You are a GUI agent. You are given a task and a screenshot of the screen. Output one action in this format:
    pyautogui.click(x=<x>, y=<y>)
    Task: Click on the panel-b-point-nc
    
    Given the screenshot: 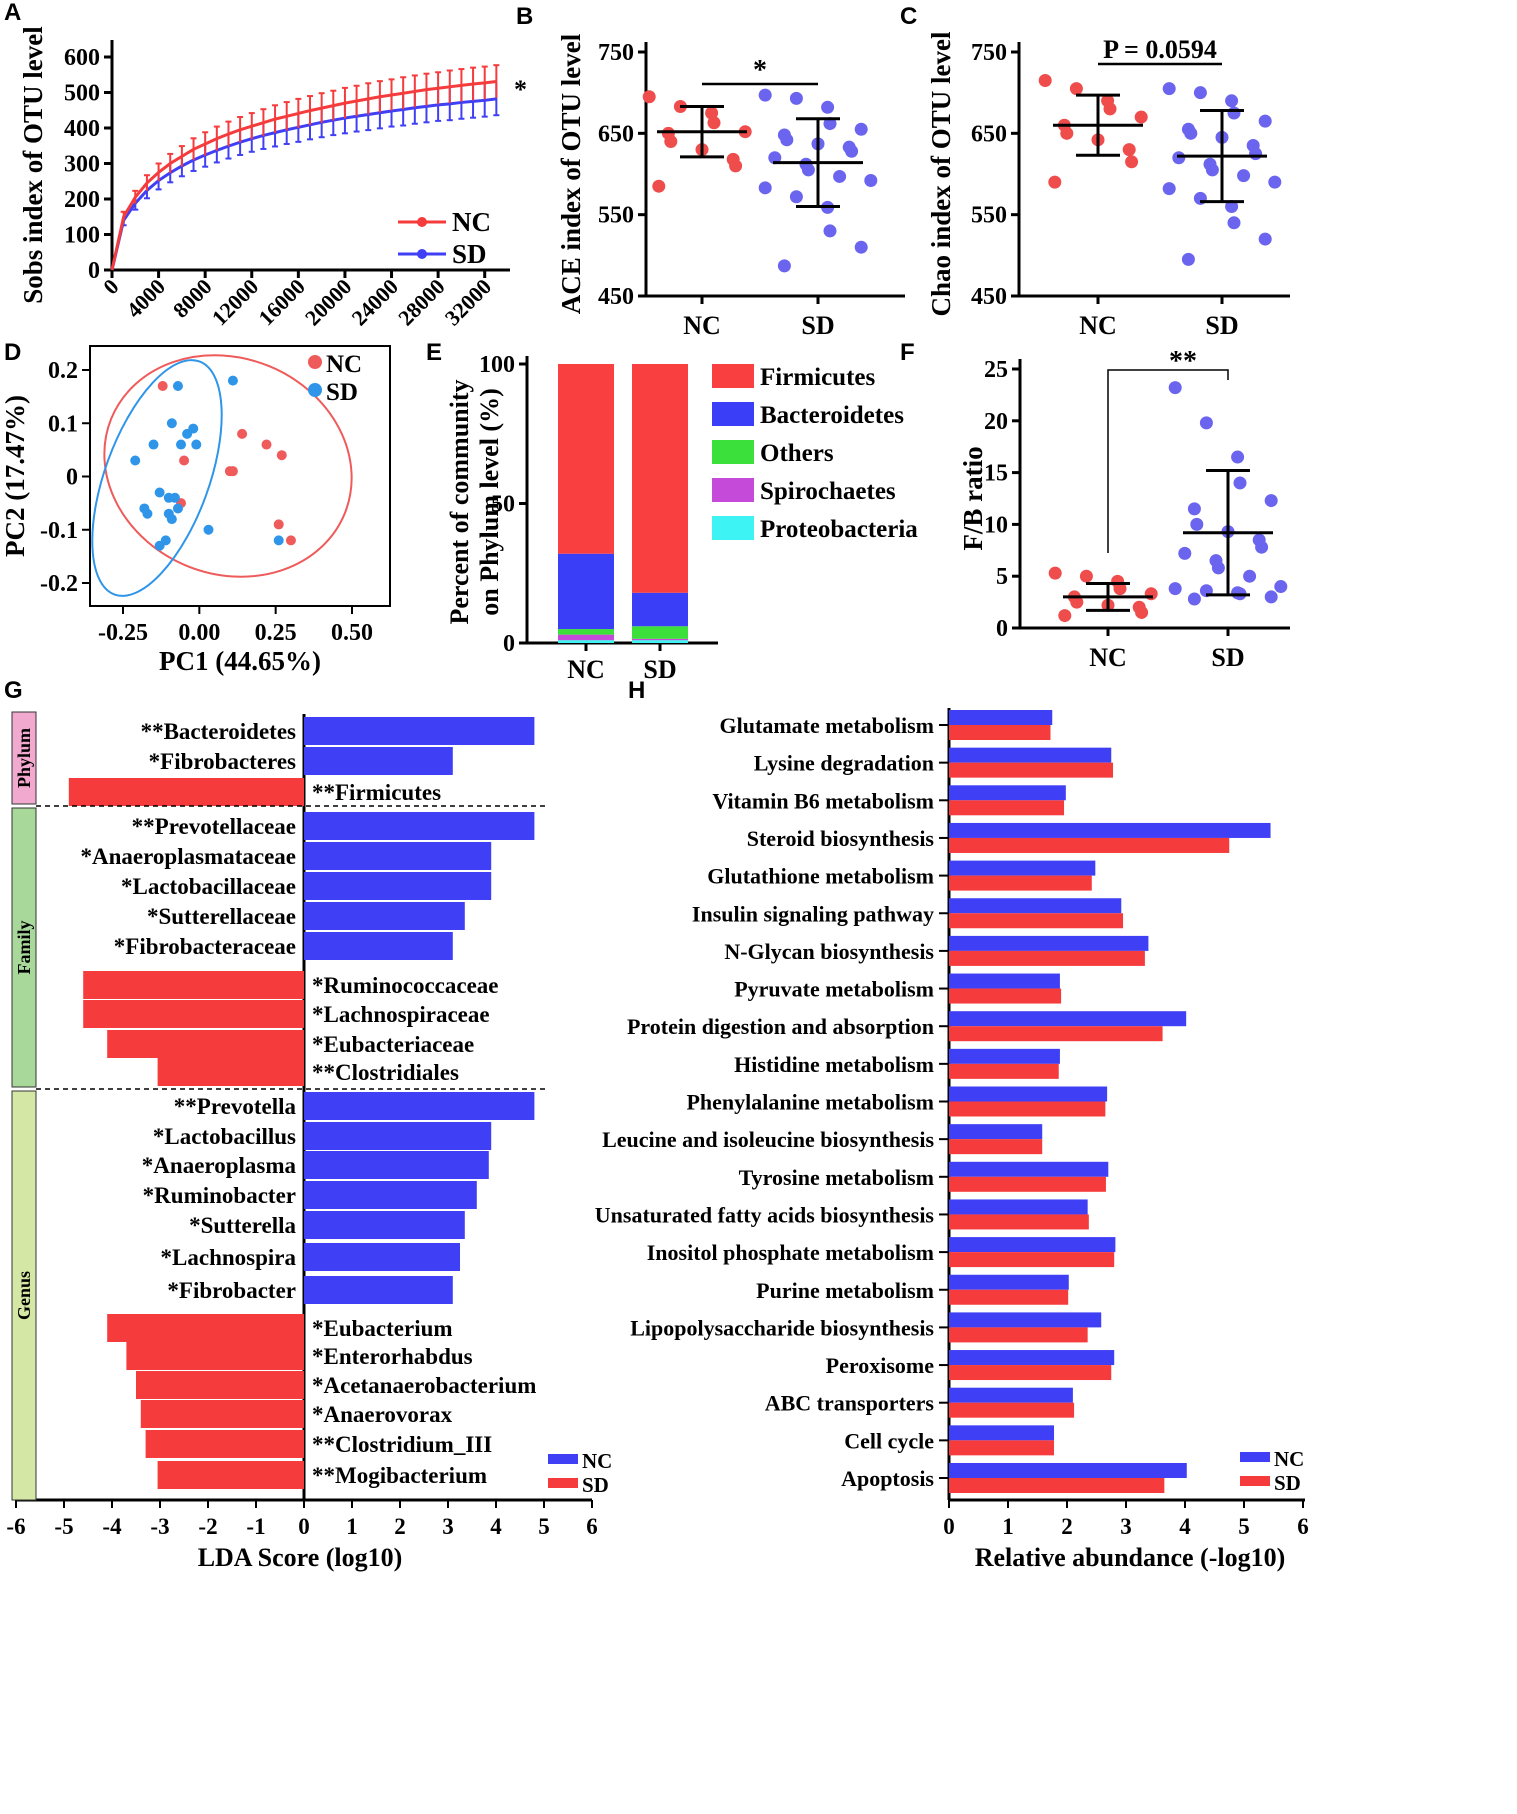 What is the action you would take?
    pyautogui.click(x=736, y=166)
    